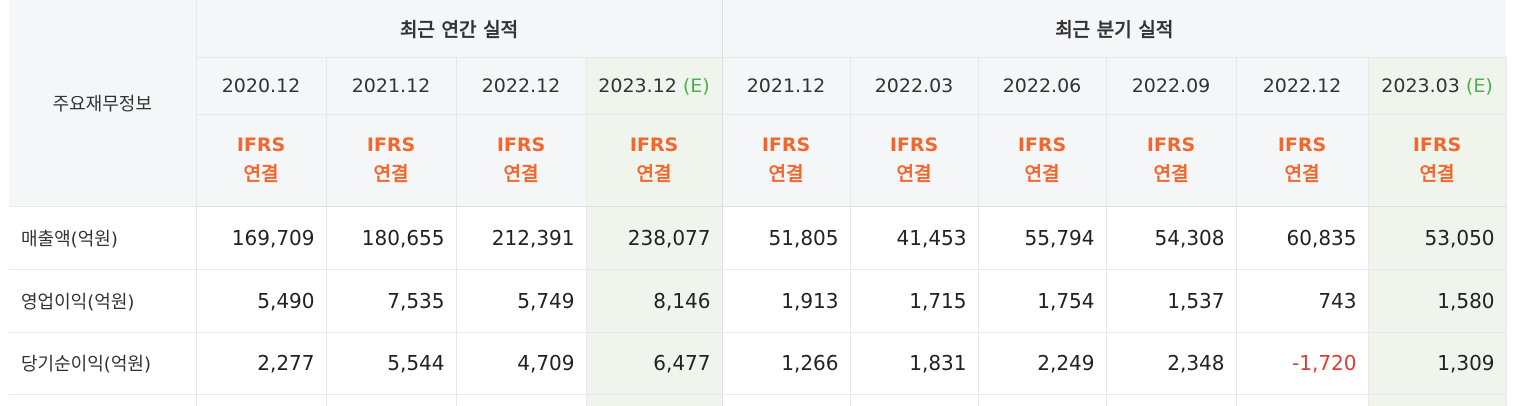 Image resolution: width=1516 pixels, height=406 pixels. Describe the element at coordinates (521, 363) in the screenshot. I see `value-cell: 4,709` at that location.